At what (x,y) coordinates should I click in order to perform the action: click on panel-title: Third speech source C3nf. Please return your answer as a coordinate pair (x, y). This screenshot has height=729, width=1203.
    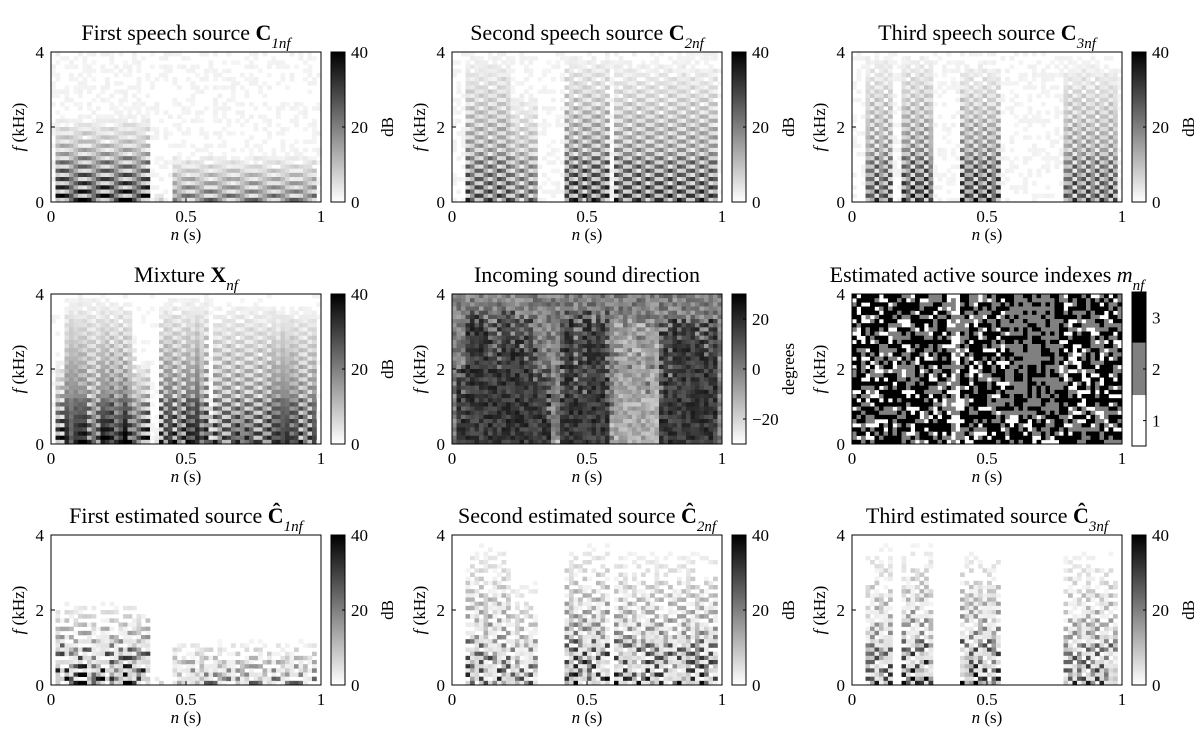
    Looking at the image, I should click on (988, 36).